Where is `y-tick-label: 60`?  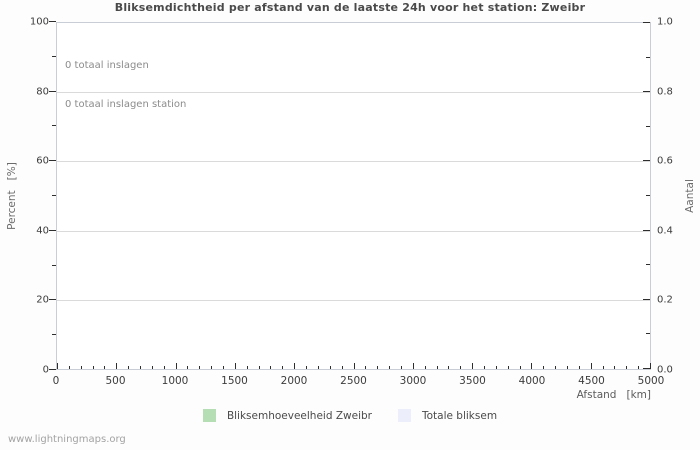 y-tick-label: 60 is located at coordinates (42, 161).